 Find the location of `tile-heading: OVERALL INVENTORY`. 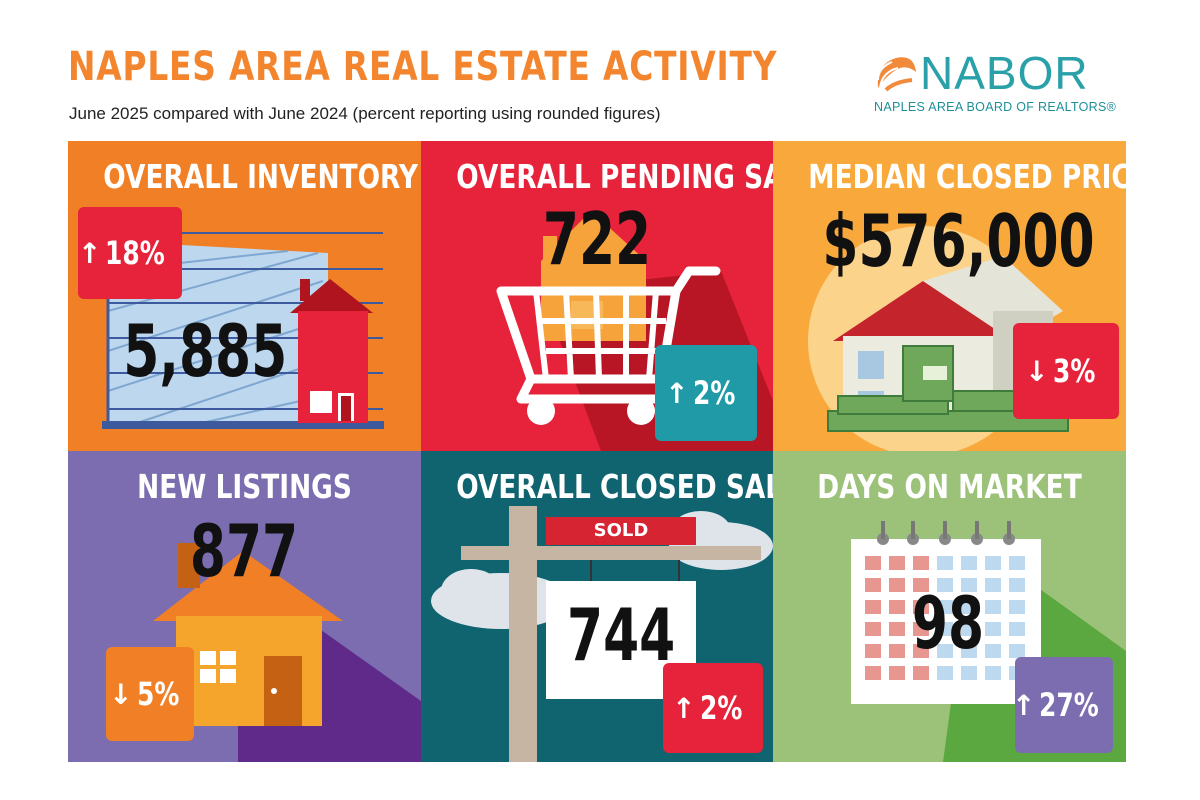

tile-heading: OVERALL INVENTORY is located at coordinates (261, 176).